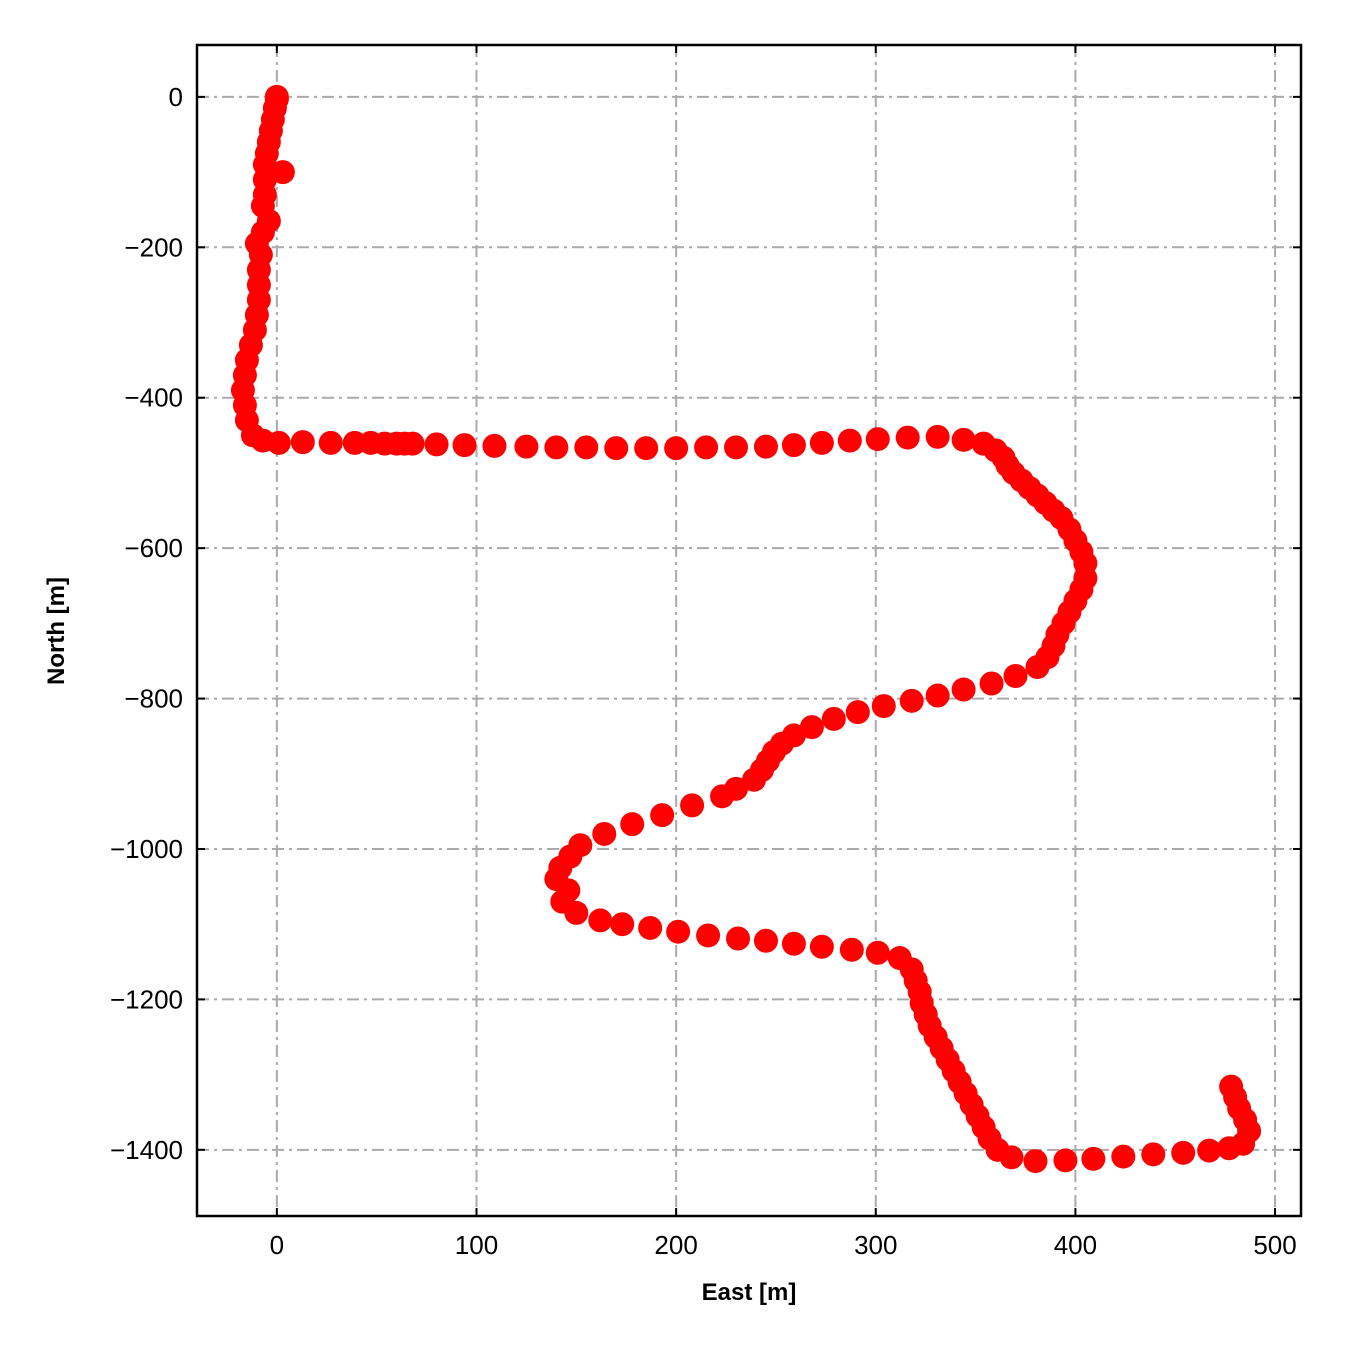  I want to click on x-tick-label: 500, so click(1274, 1245).